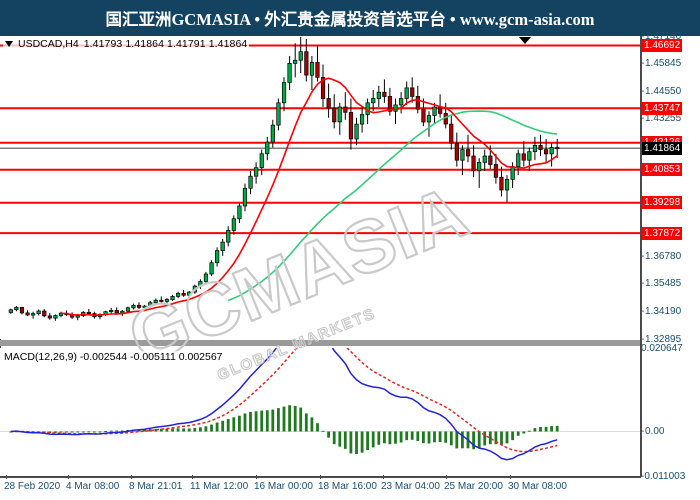  What do you see at coordinates (653, 431) in the screenshot?
I see `macd-tick-label: -0.00` at bounding box center [653, 431].